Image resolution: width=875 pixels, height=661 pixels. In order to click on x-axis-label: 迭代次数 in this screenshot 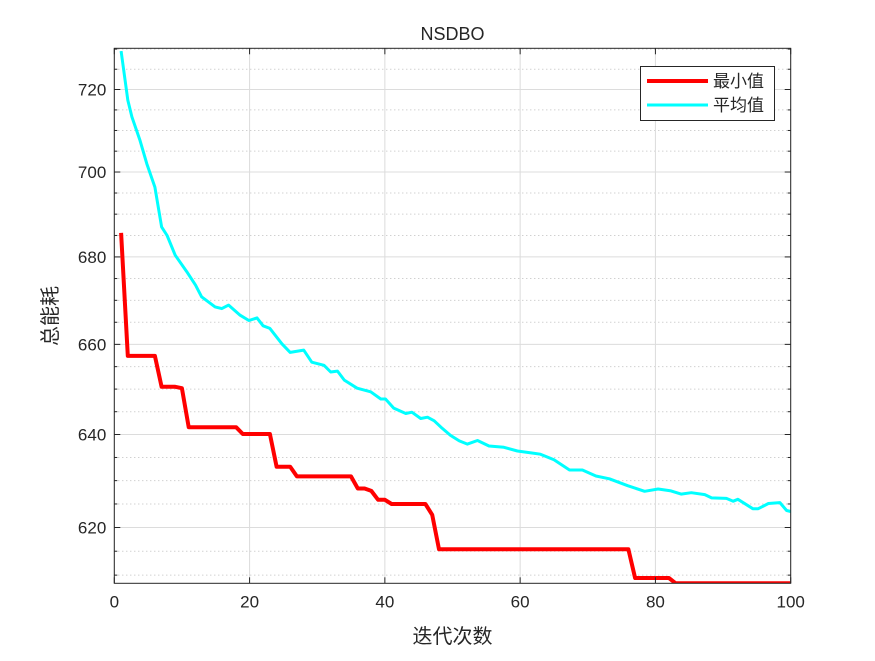, I will do `click(453, 636)`.